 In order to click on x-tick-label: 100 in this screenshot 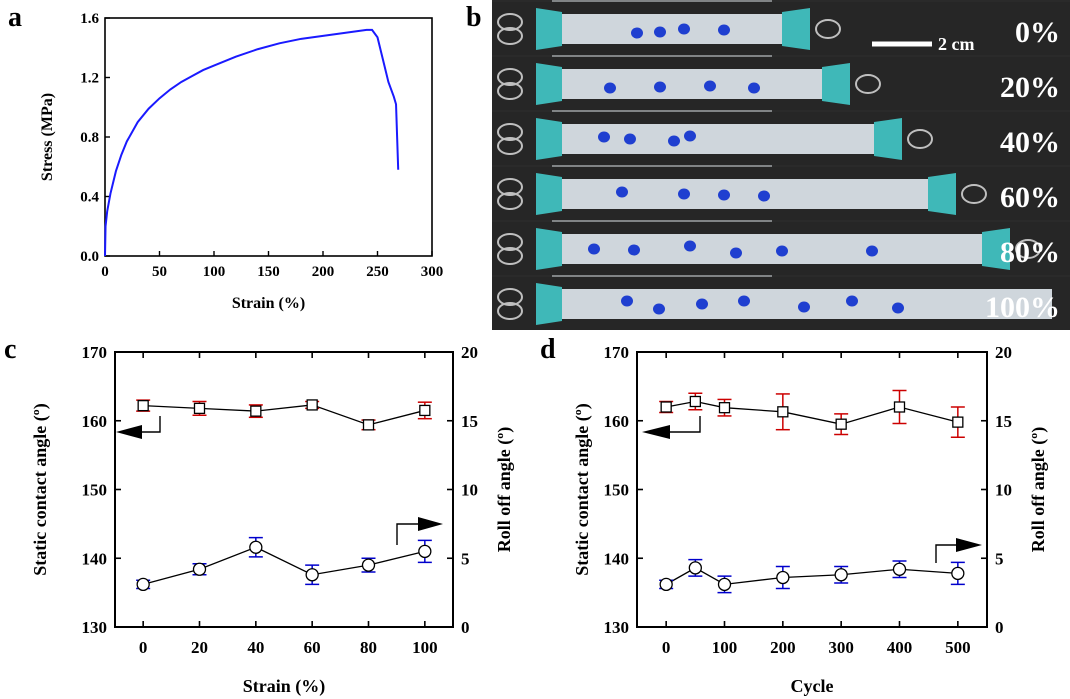, I will do `click(725, 647)`.